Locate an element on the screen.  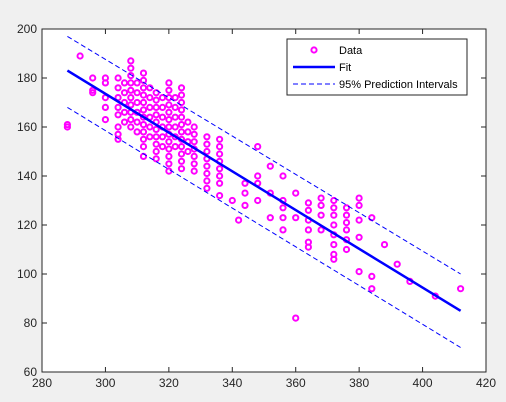
x-tick-label: 400 is located at coordinates (423, 383).